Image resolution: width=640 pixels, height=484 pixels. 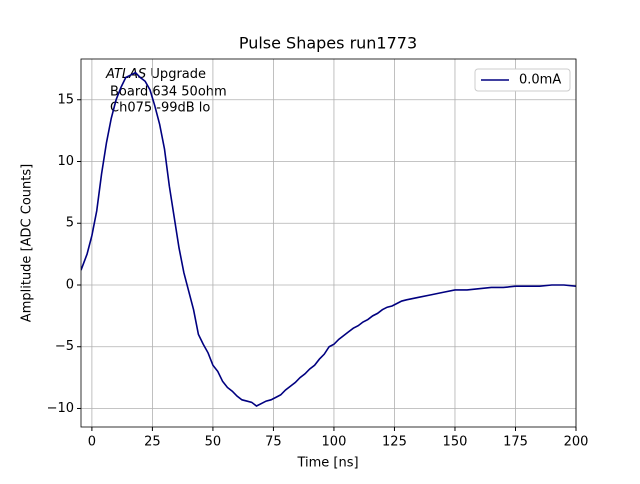 I want to click on annotation: Board 634 50ohm, so click(x=168, y=92).